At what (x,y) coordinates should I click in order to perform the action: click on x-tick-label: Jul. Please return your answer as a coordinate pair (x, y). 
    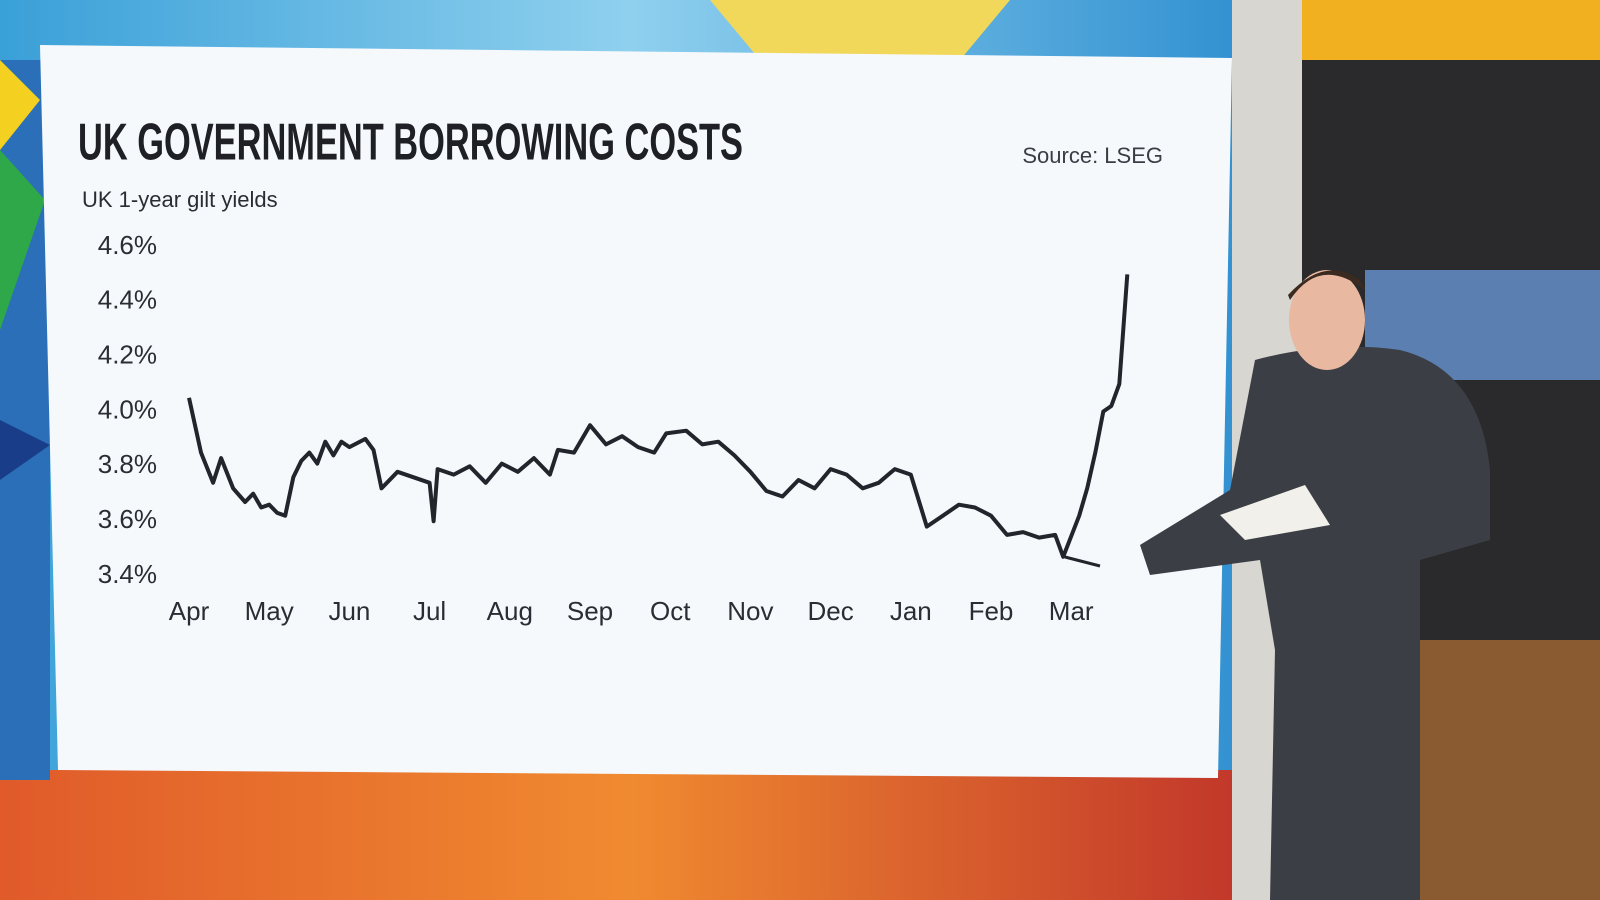
    Looking at the image, I should click on (429, 611).